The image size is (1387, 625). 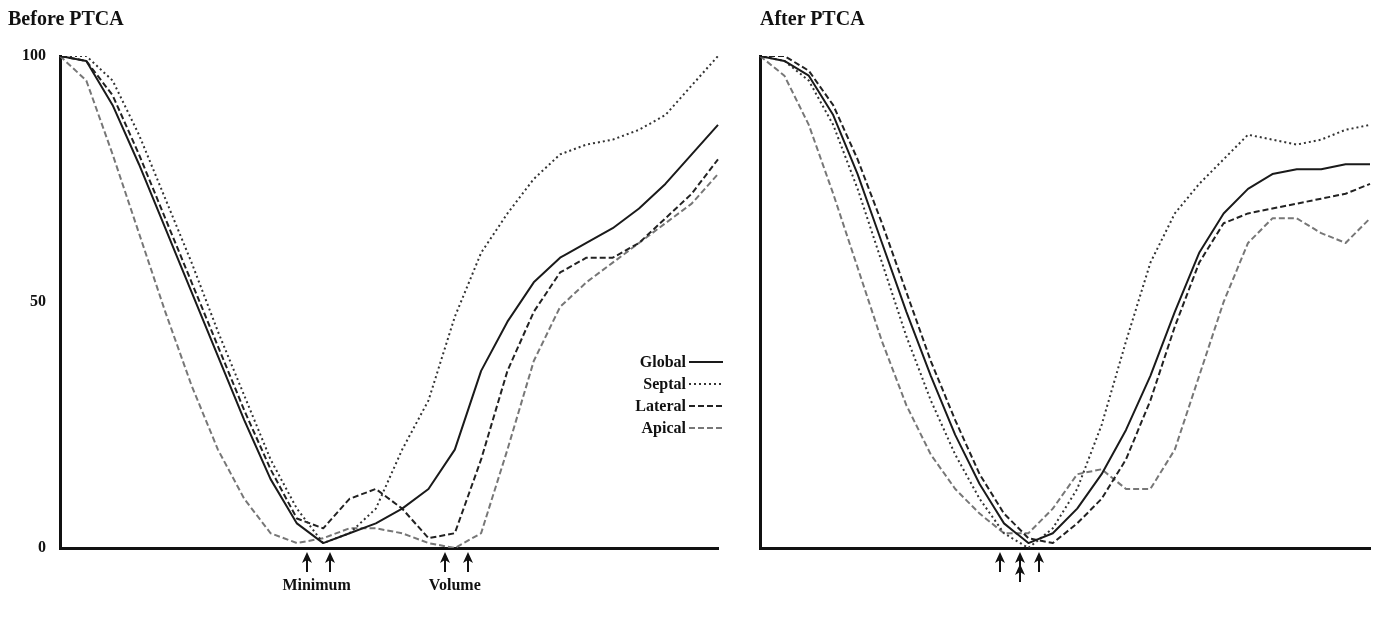 I want to click on legend-label: Septal, so click(x=664, y=384).